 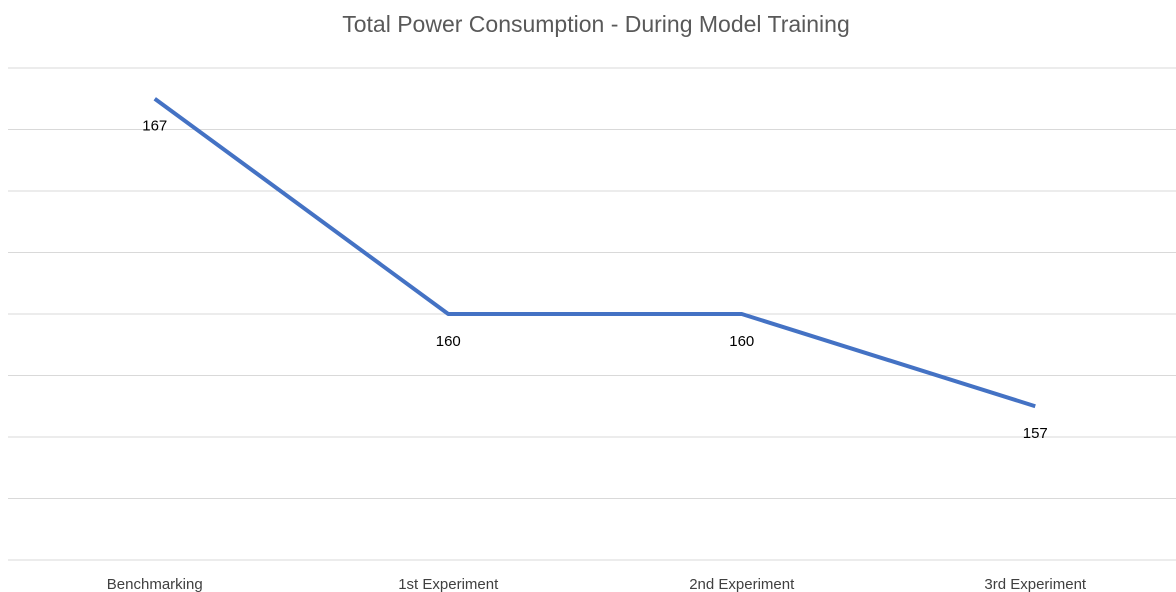 I want to click on x-tick-label: 2nd Experiment, so click(x=742, y=584).